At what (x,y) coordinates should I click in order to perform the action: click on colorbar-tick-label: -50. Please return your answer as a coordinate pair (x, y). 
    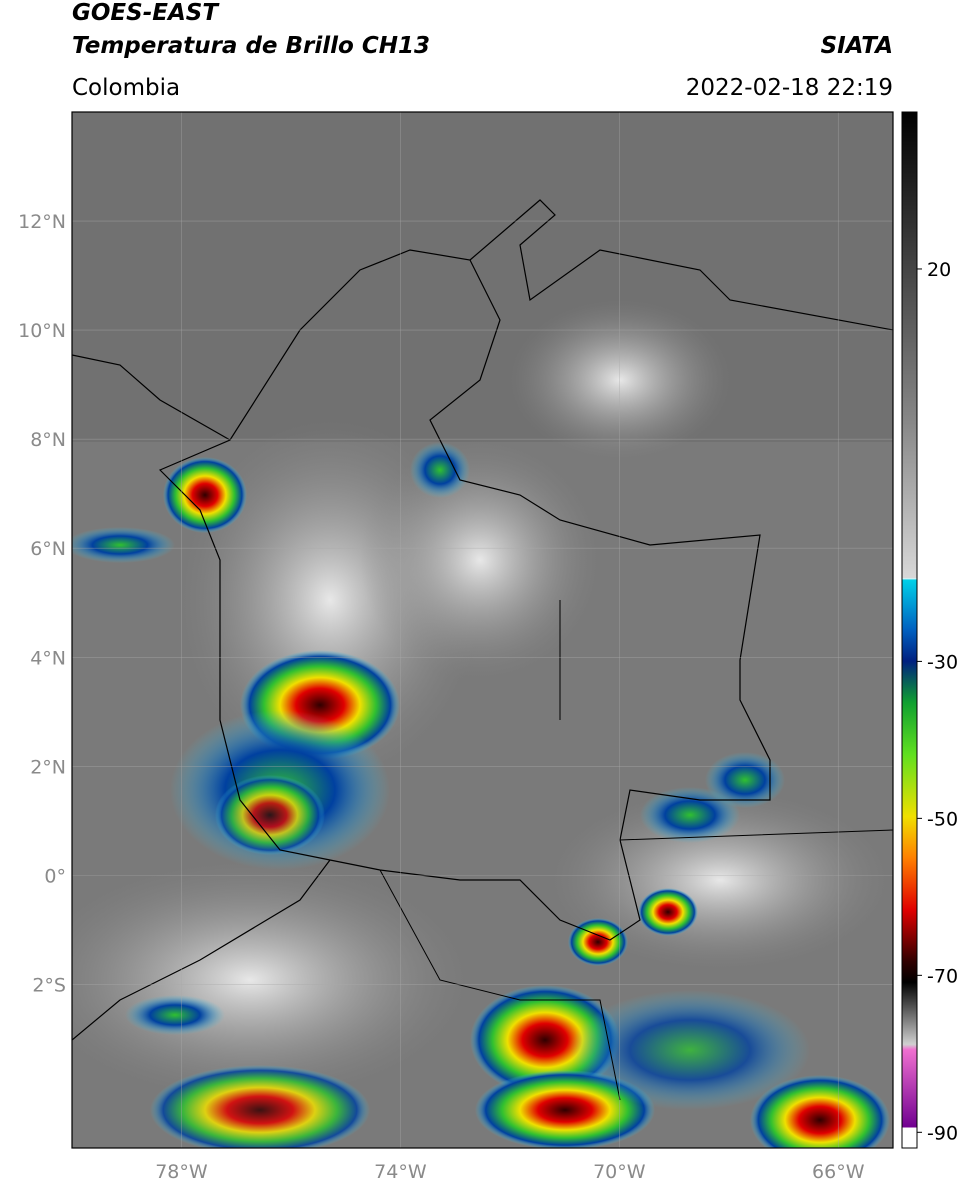
    Looking at the image, I should click on (942, 819).